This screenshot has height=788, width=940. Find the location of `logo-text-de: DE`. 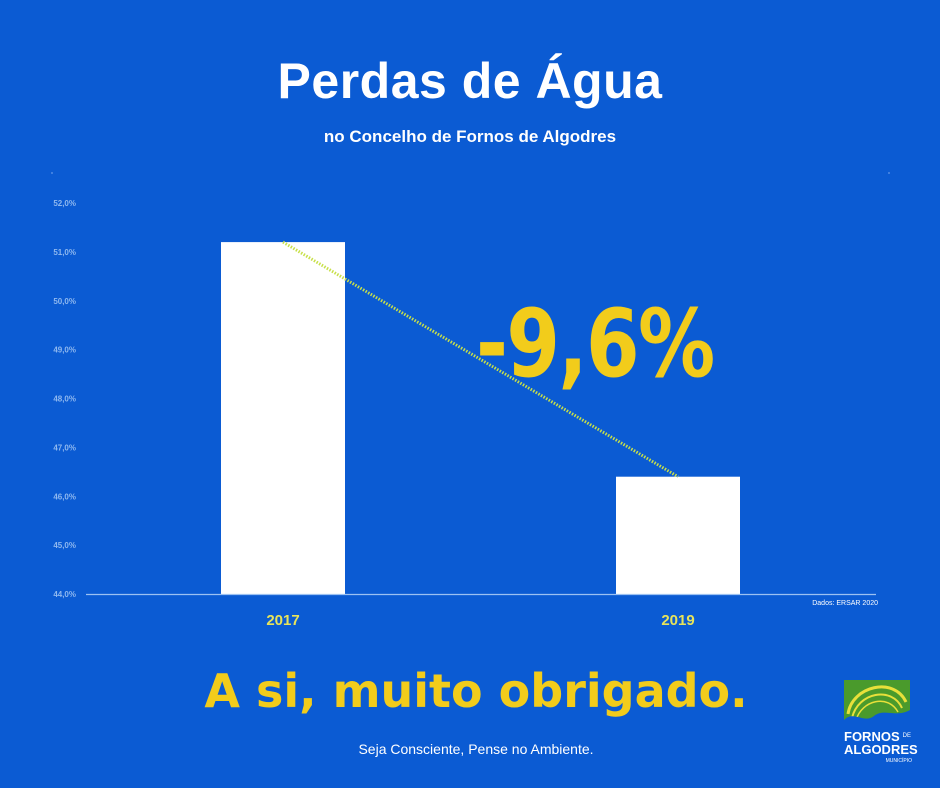

logo-text-de: DE is located at coordinates (906, 736).